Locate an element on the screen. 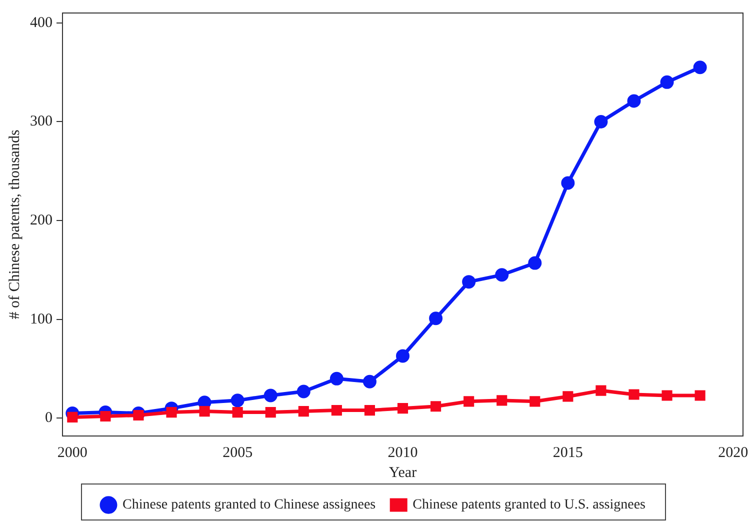 This screenshot has width=753, height=530. x-tick-label: 2005 is located at coordinates (237, 452).